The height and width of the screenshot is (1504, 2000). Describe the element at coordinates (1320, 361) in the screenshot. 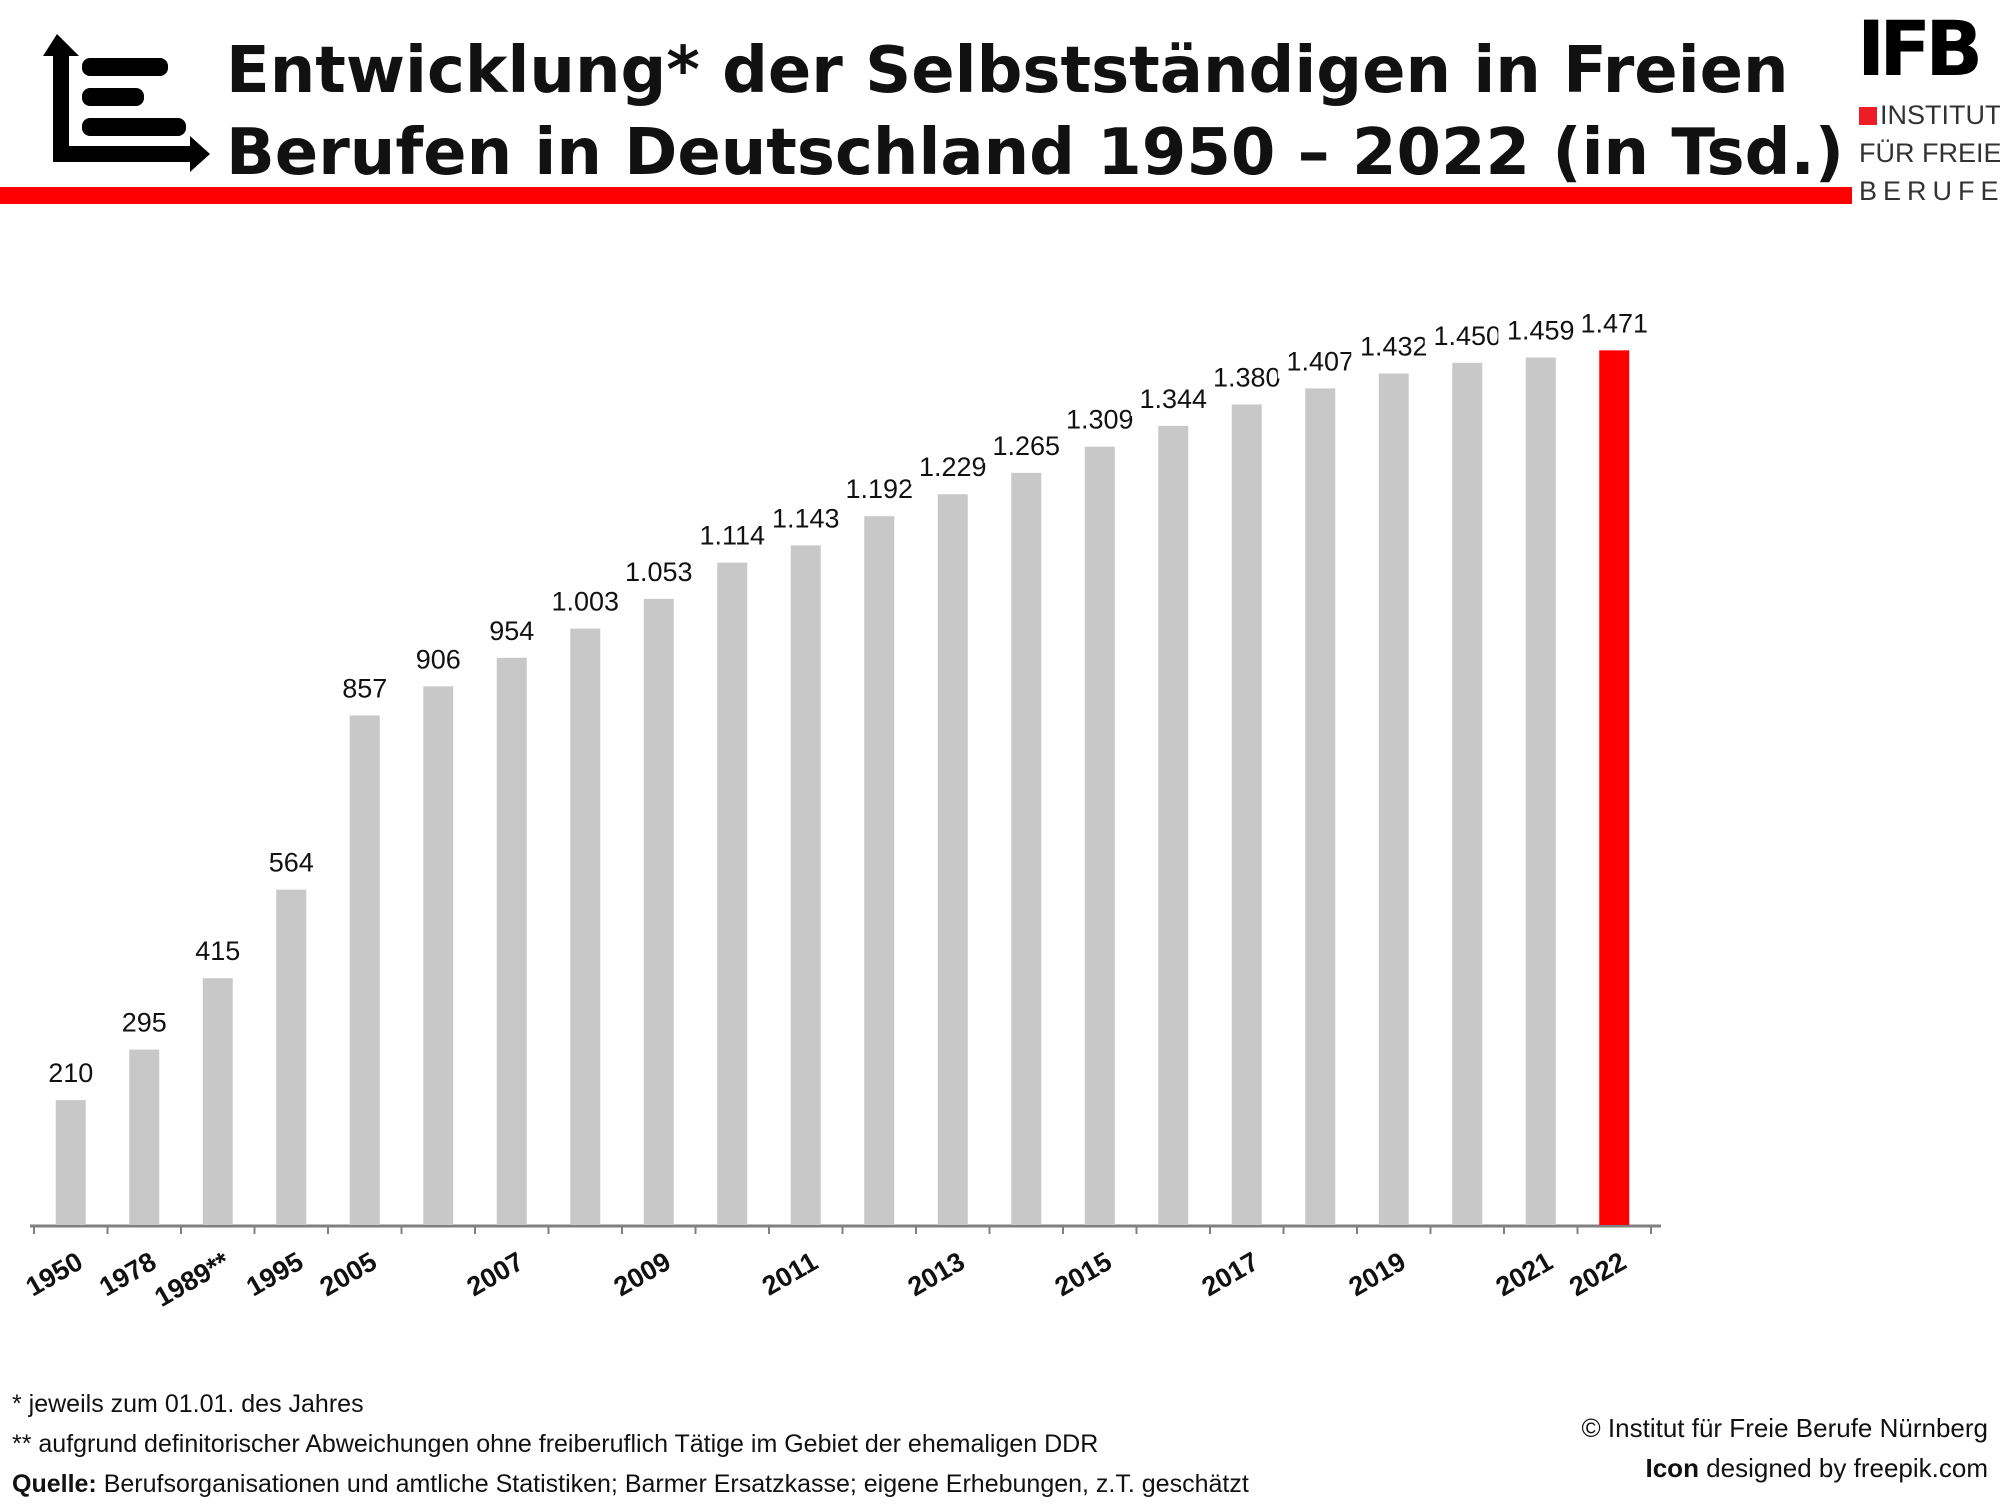

I see `data-label: 1.407` at that location.